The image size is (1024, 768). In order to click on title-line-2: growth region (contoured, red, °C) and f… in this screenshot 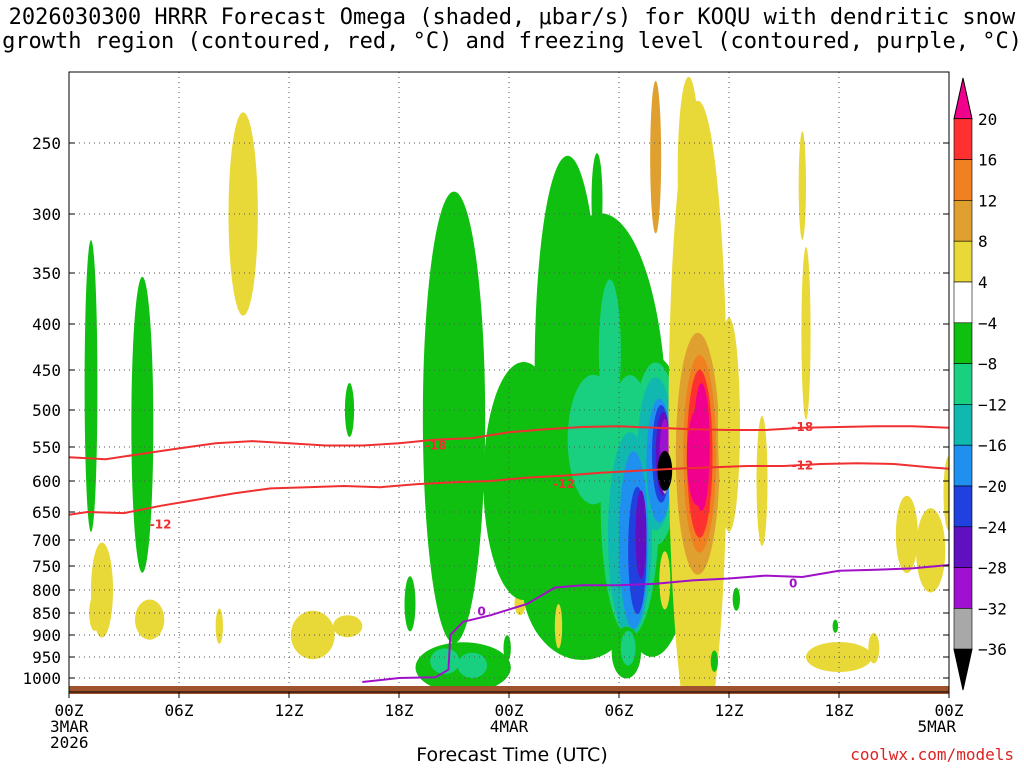, I will do `click(512, 41)`.